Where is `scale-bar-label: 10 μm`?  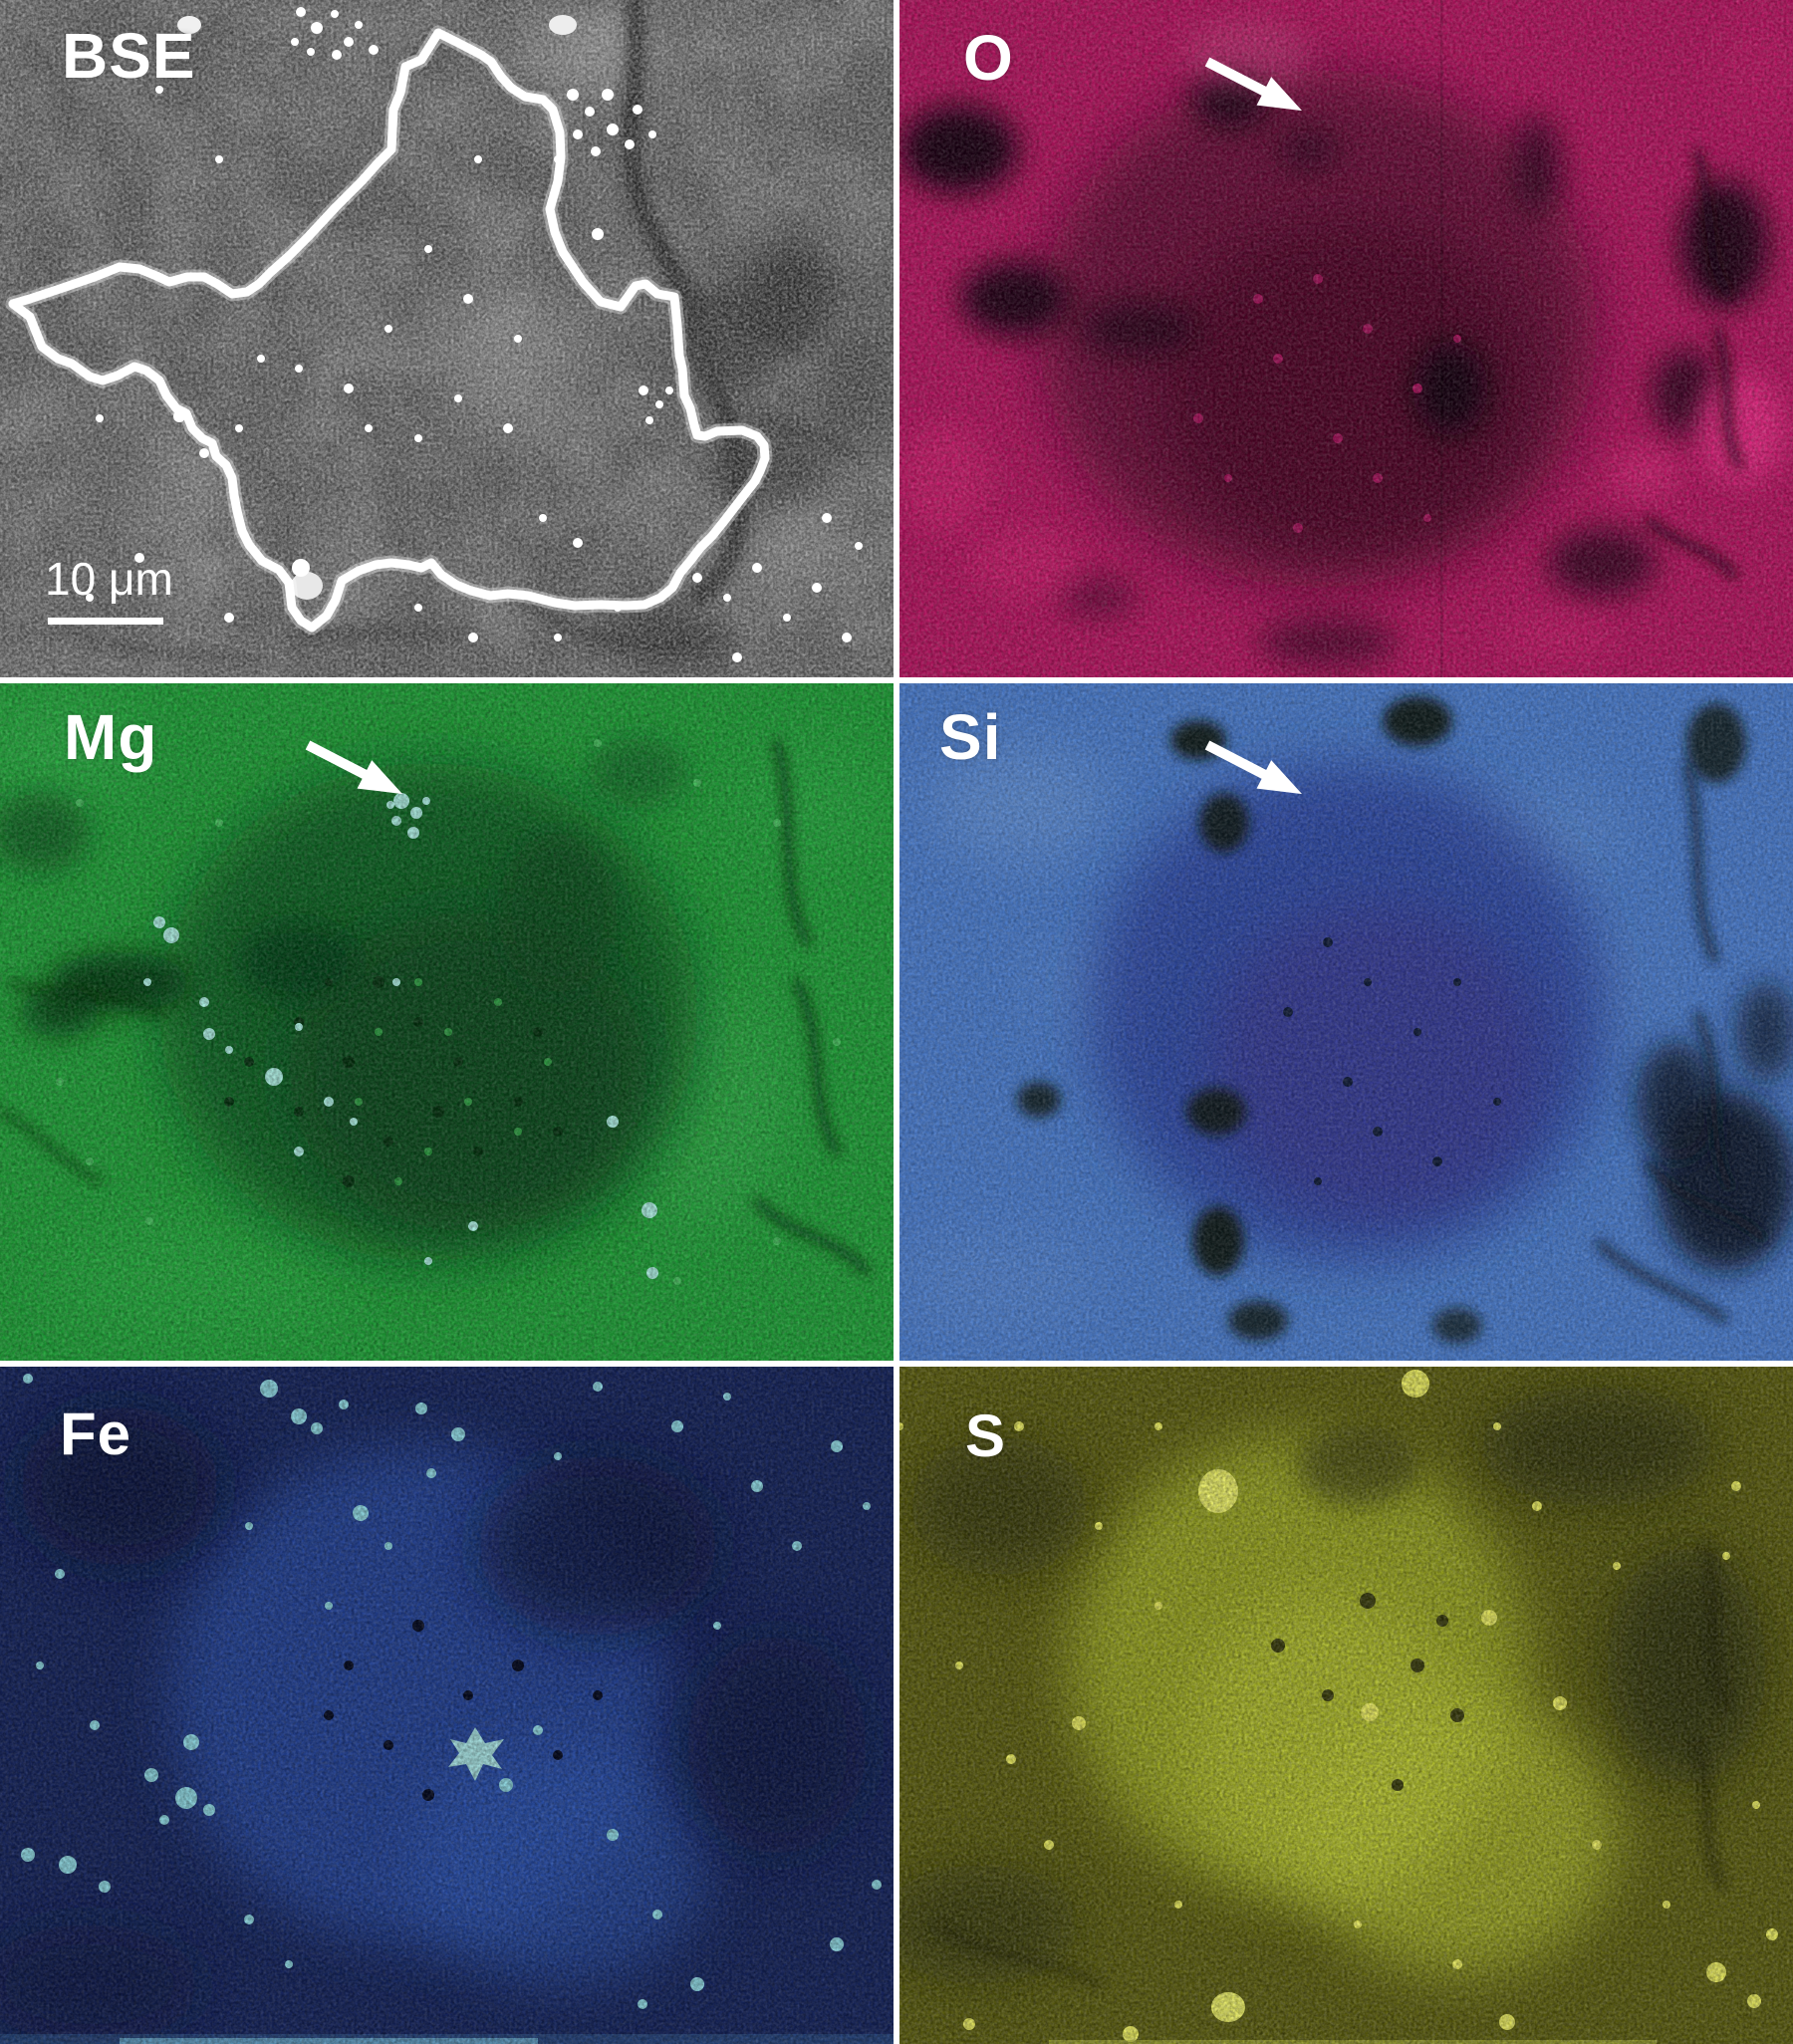
scale-bar-label: 10 μm is located at coordinates (109, 579).